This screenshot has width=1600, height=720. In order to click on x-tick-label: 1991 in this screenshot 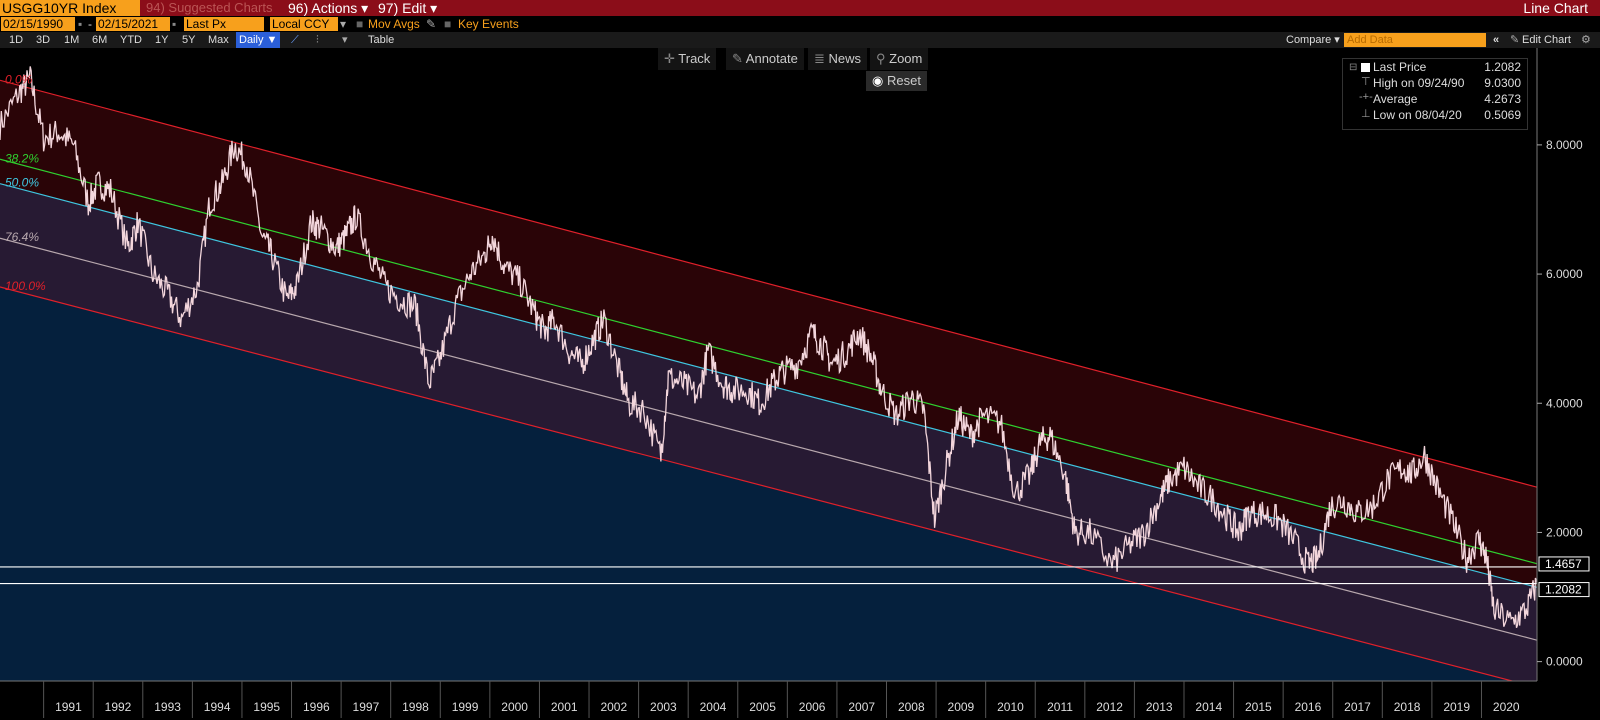, I will do `click(68, 707)`.